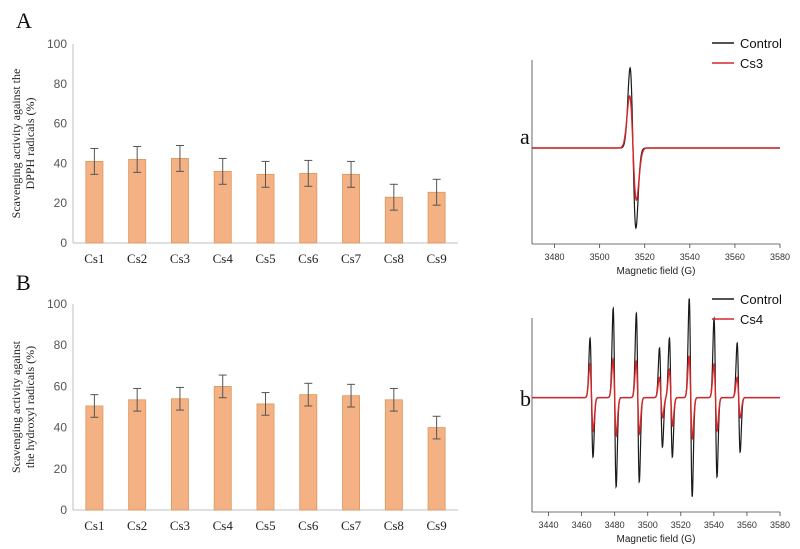  I want to click on bar-cs8, so click(393, 455).